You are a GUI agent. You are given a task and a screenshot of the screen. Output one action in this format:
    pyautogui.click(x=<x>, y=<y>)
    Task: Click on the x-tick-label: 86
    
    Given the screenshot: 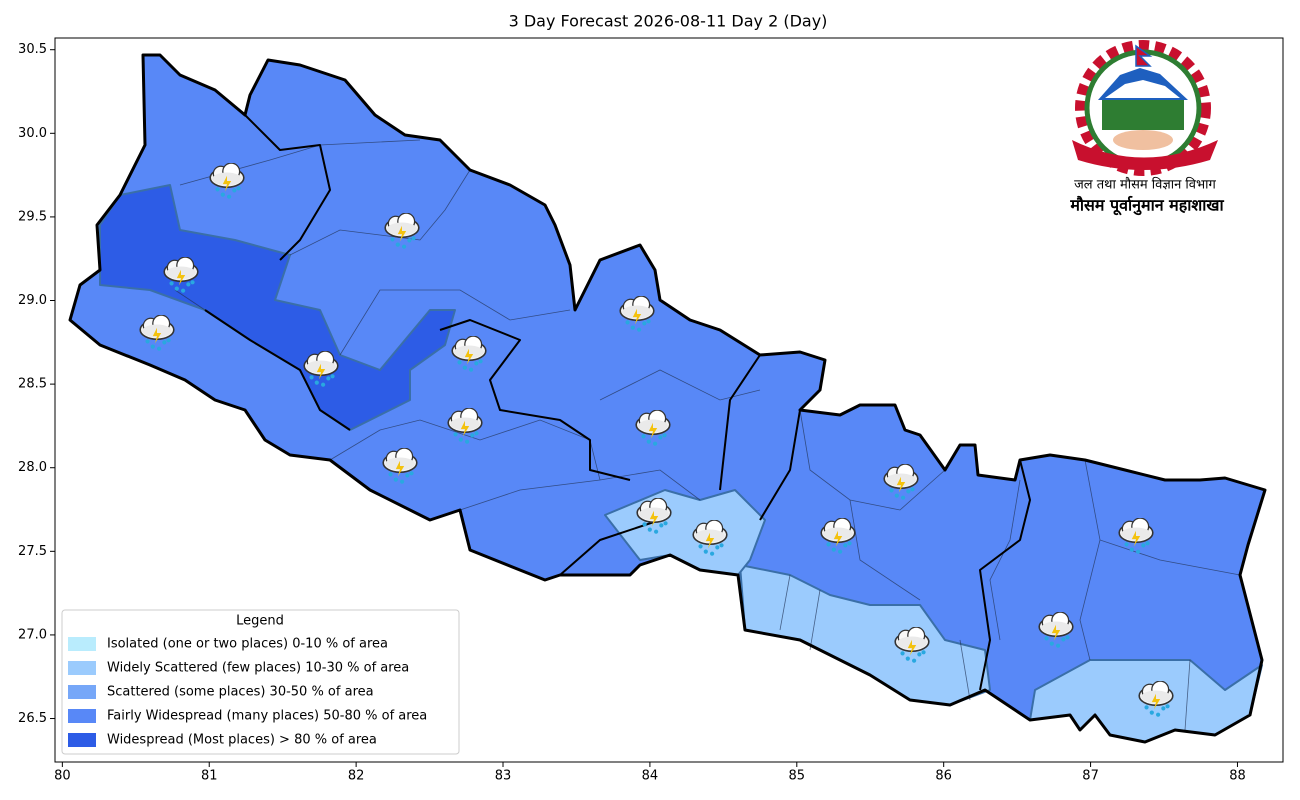 What is the action you would take?
    pyautogui.click(x=943, y=776)
    